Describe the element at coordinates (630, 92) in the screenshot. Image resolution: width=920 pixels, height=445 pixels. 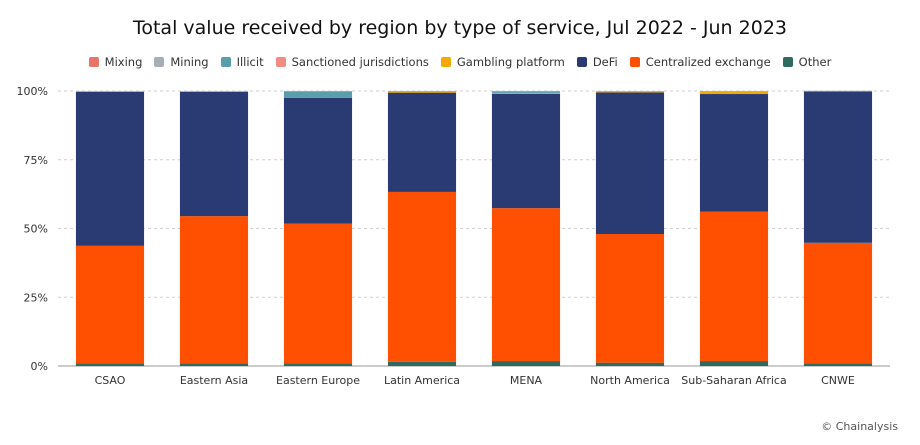
I see `bar-segment-north-america-gambling-platform` at that location.